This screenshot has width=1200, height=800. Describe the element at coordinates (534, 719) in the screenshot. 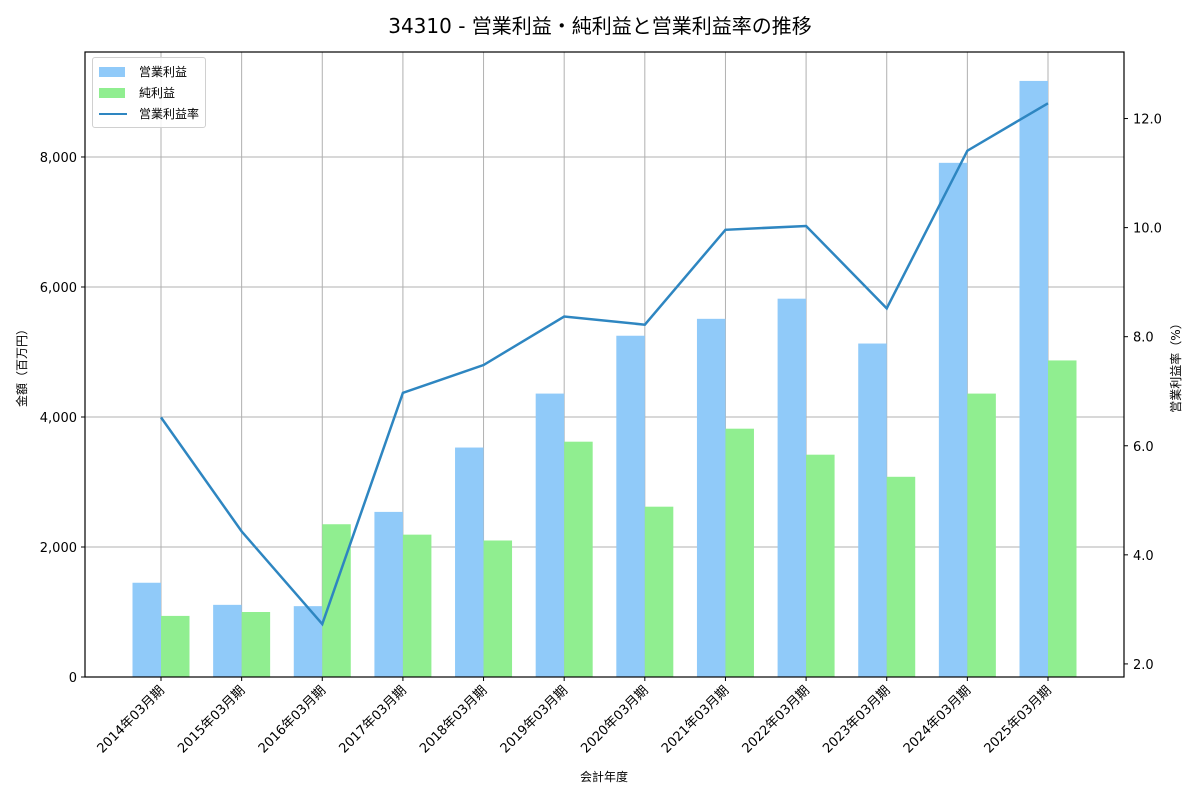

I see `x-tick-label: 2019年03月期` at that location.